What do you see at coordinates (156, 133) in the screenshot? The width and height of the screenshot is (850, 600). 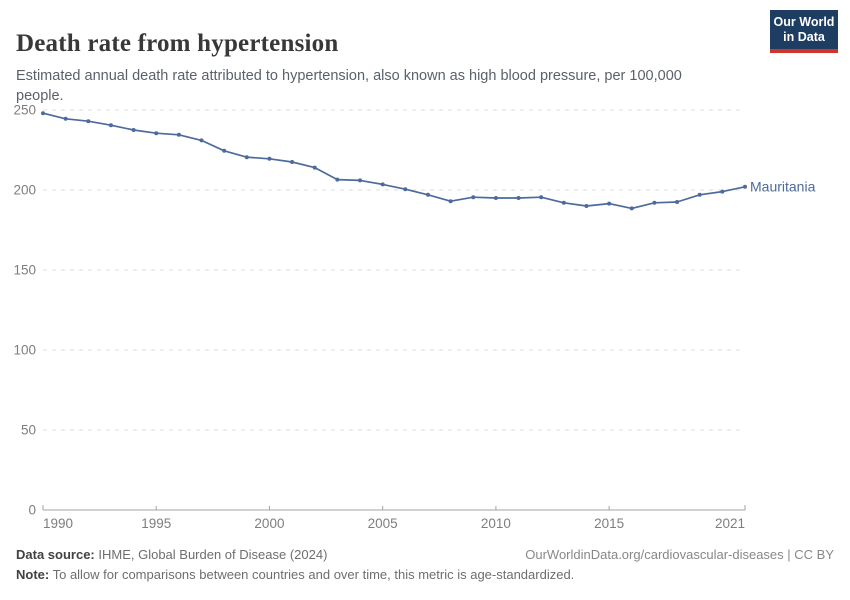 I see `data-point-1995` at bounding box center [156, 133].